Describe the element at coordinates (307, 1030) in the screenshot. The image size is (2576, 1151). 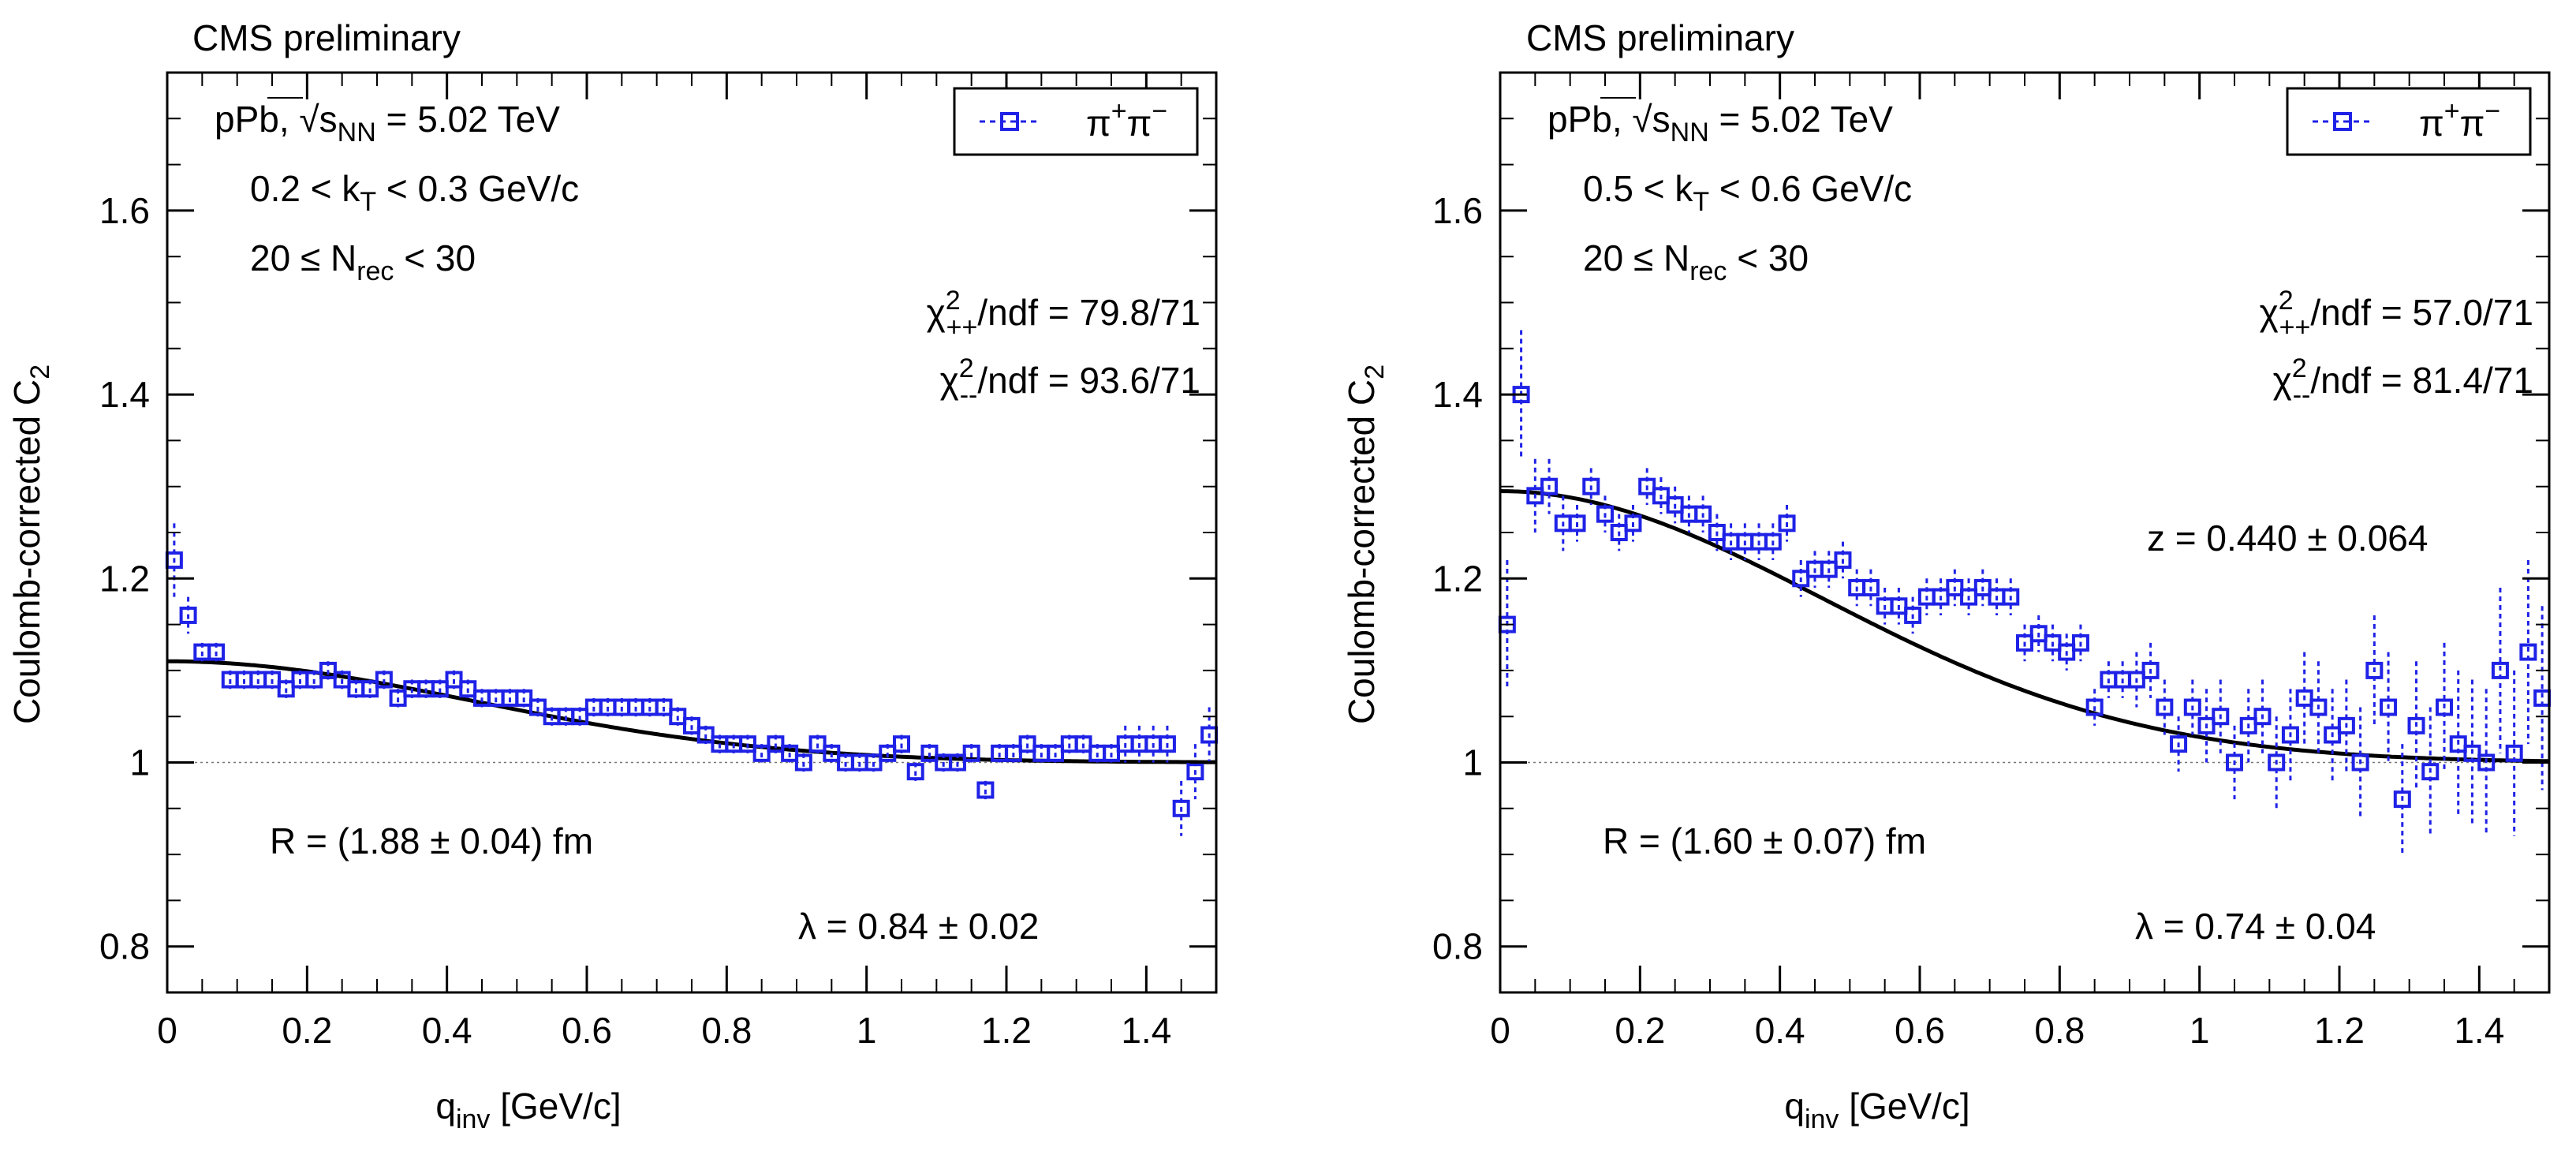
I see `x-tick-label: 0.2` at that location.